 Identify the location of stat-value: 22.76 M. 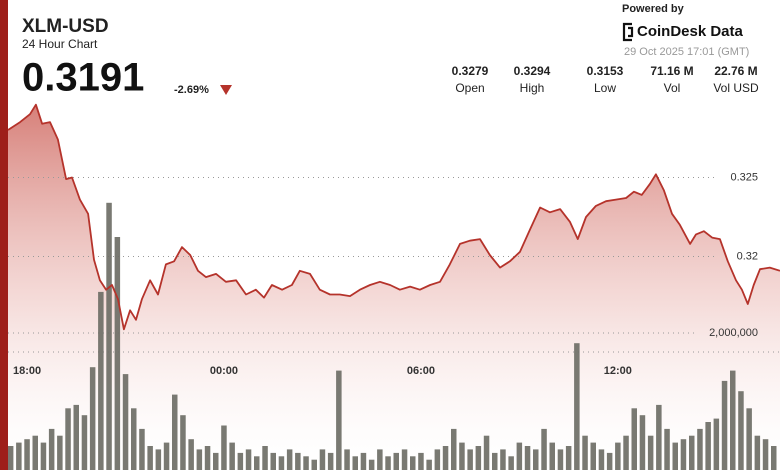
(735, 71).